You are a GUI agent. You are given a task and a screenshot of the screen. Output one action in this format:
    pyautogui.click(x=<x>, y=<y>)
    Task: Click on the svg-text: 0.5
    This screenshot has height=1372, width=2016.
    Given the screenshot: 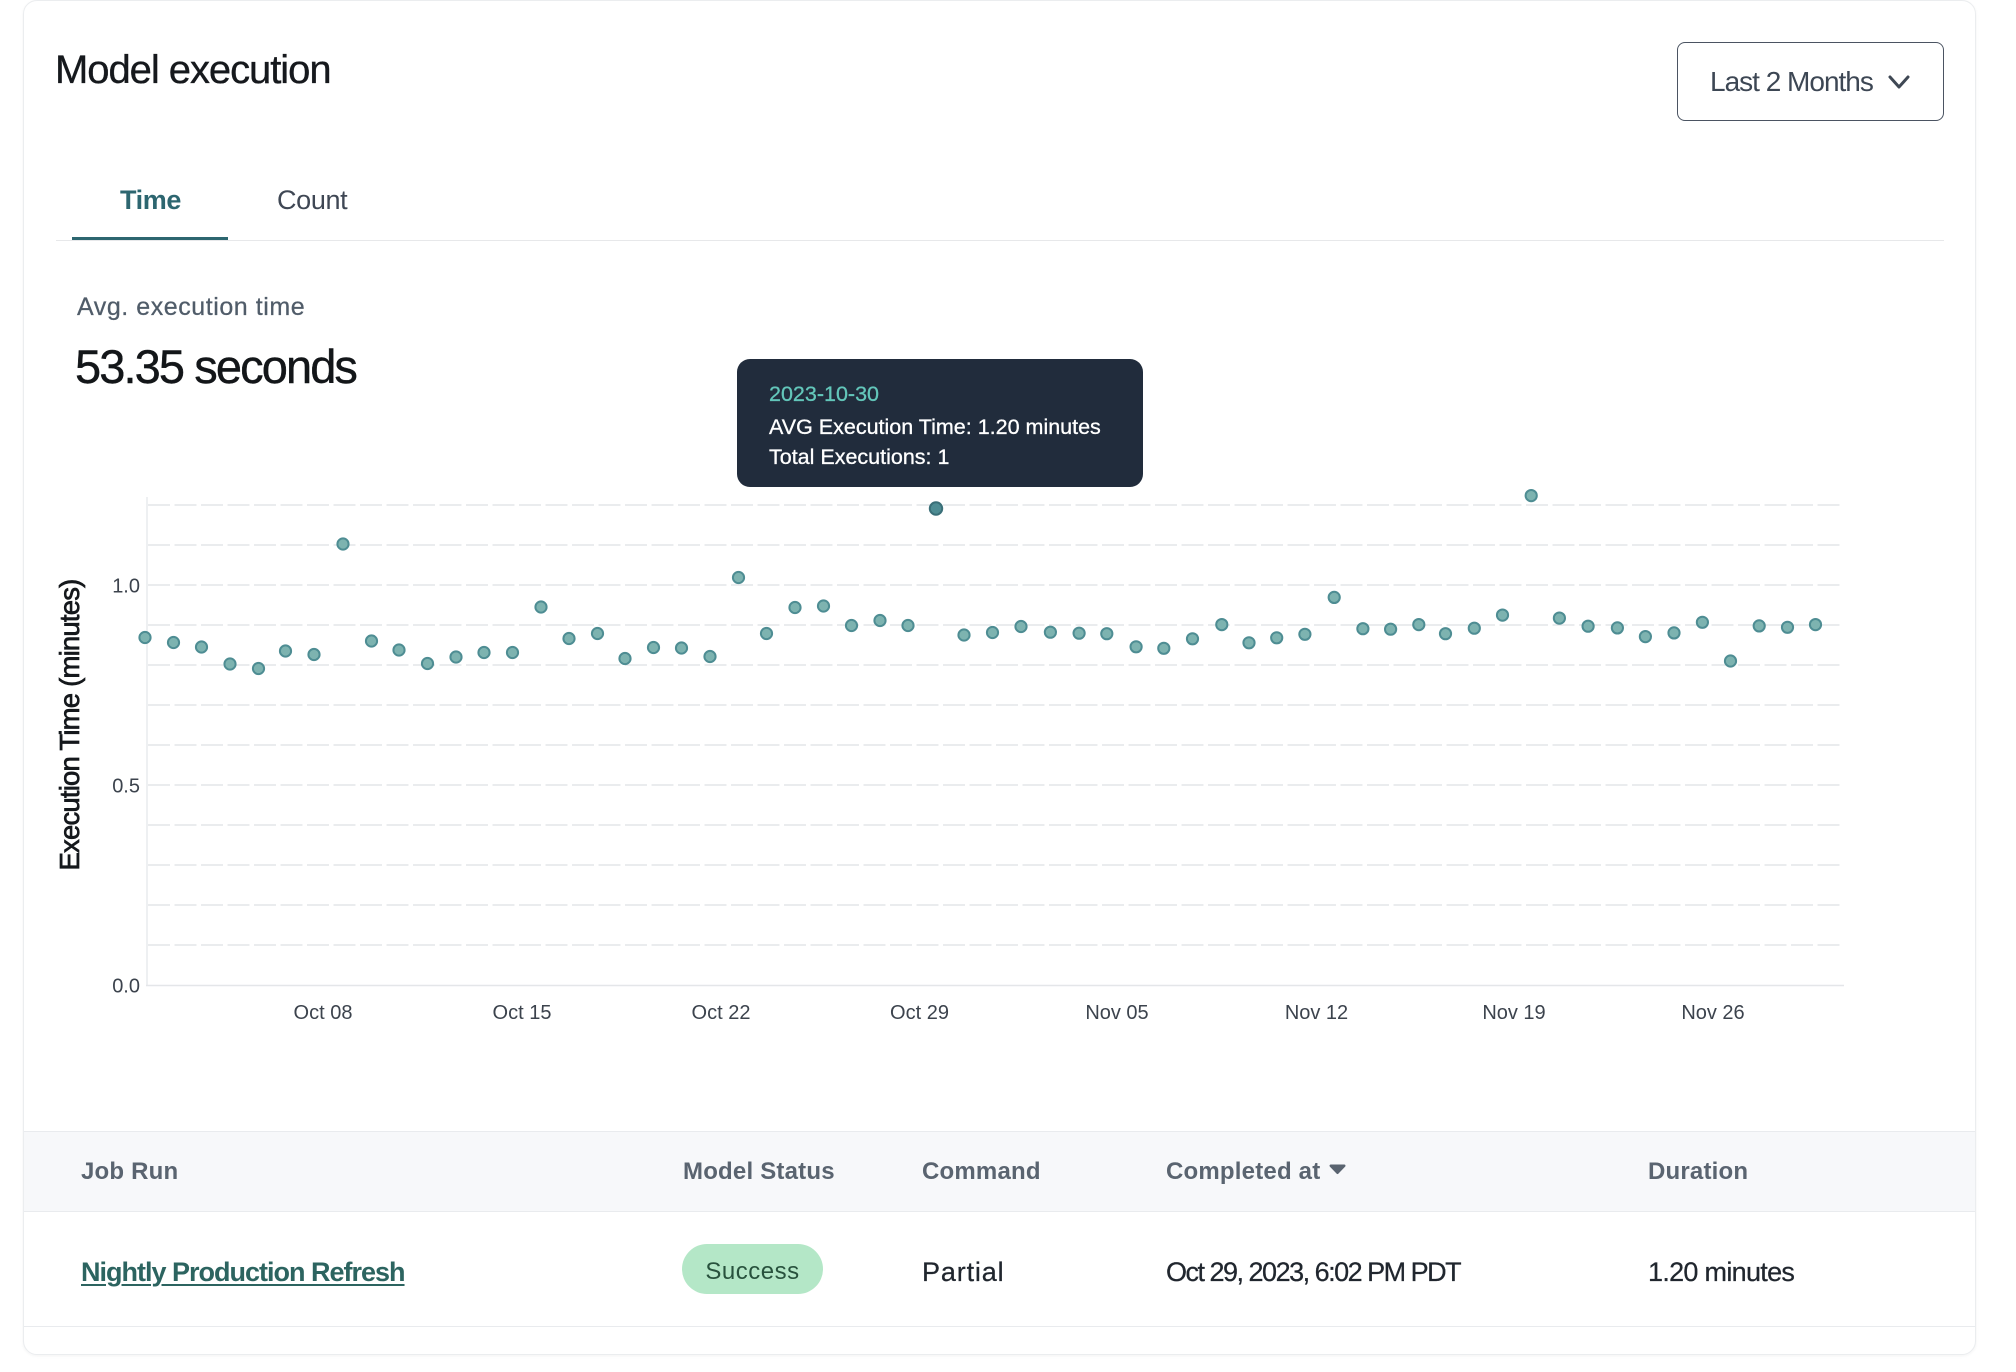 What is the action you would take?
    pyautogui.click(x=126, y=787)
    